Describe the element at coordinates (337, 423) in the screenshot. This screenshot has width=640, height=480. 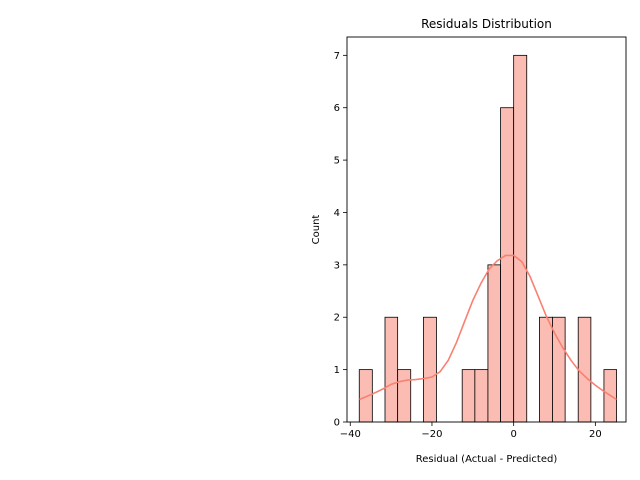
I see `y-tick-label: 0` at that location.